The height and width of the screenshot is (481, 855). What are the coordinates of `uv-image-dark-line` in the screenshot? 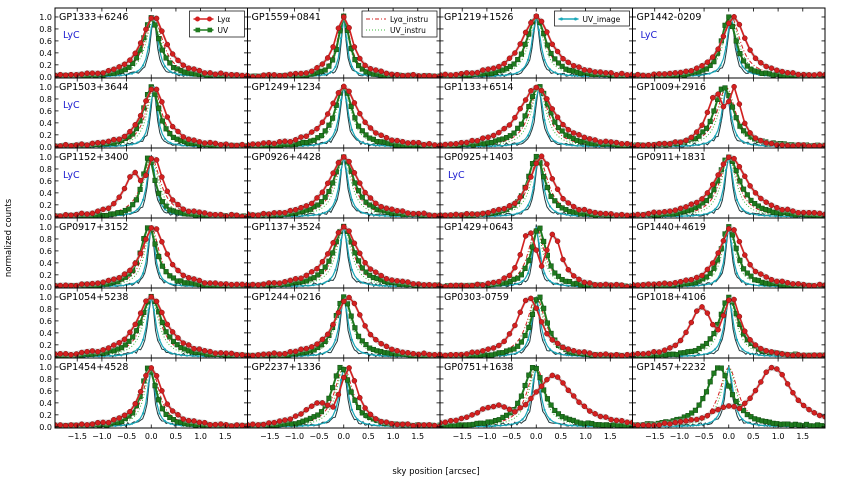 It's located at (151, 397).